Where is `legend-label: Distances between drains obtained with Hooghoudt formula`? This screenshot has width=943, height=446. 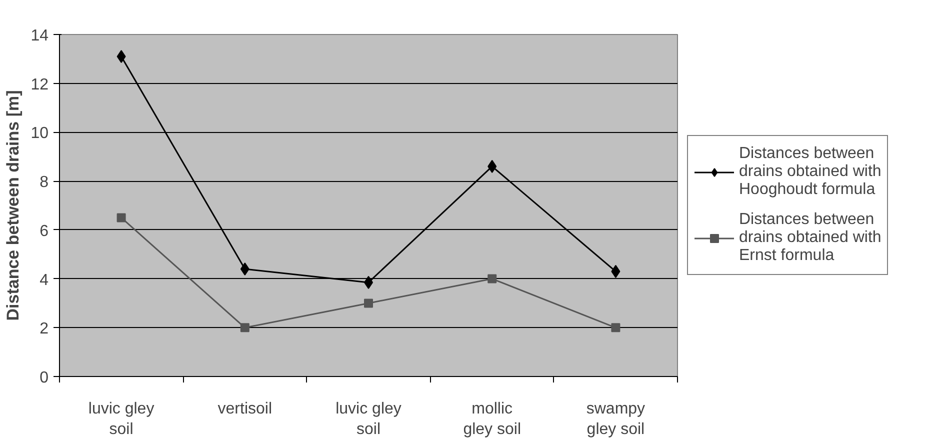
legend-label: Distances between drains obtained with Hooghoudt formula is located at coordinates (810, 172).